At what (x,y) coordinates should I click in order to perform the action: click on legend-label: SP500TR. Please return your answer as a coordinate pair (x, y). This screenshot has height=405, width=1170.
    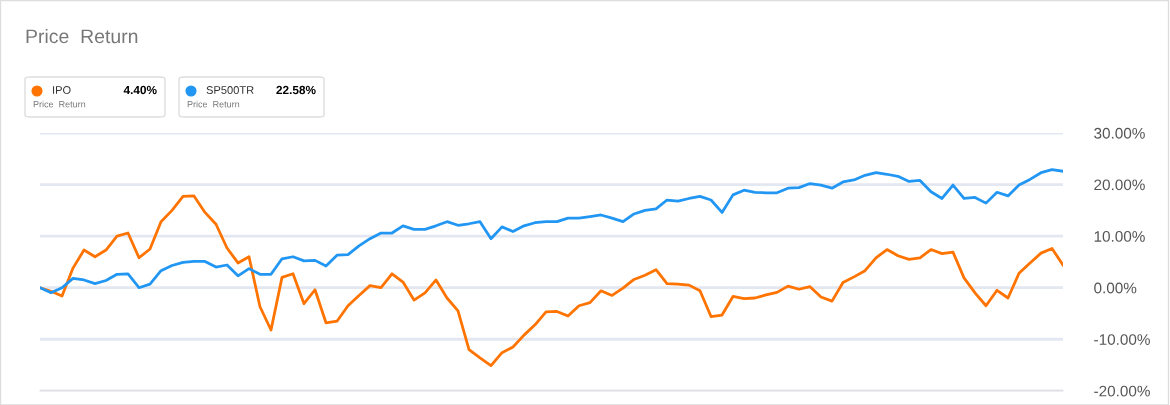
    Looking at the image, I should click on (230, 90).